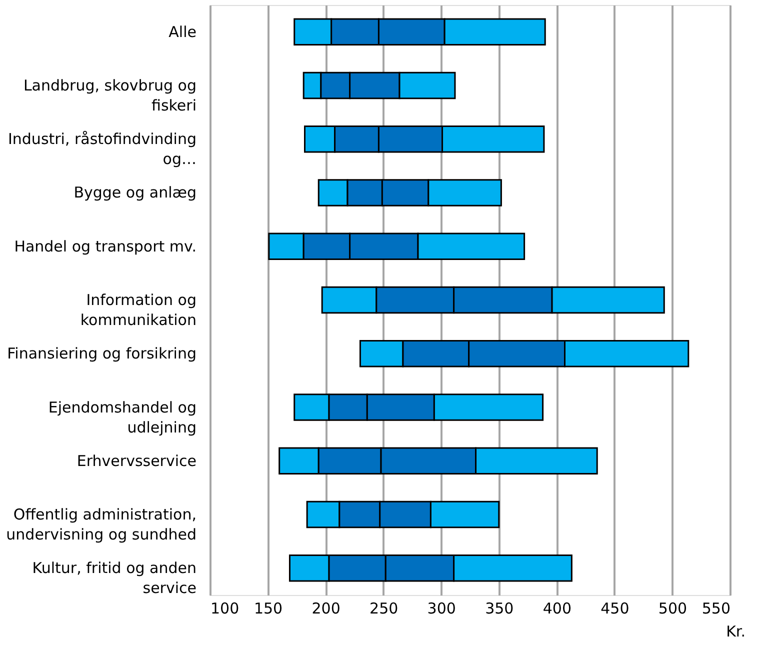 This screenshot has width=783, height=656. I want to click on x-axis-title: Kr., so click(736, 631).